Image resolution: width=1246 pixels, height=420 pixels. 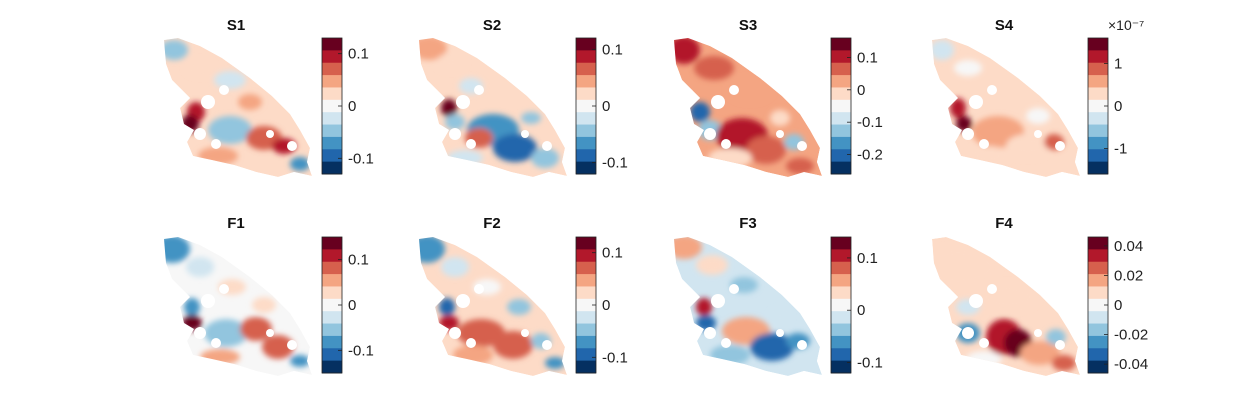 What do you see at coordinates (492, 223) in the screenshot?
I see `panel-title: F2` at bounding box center [492, 223].